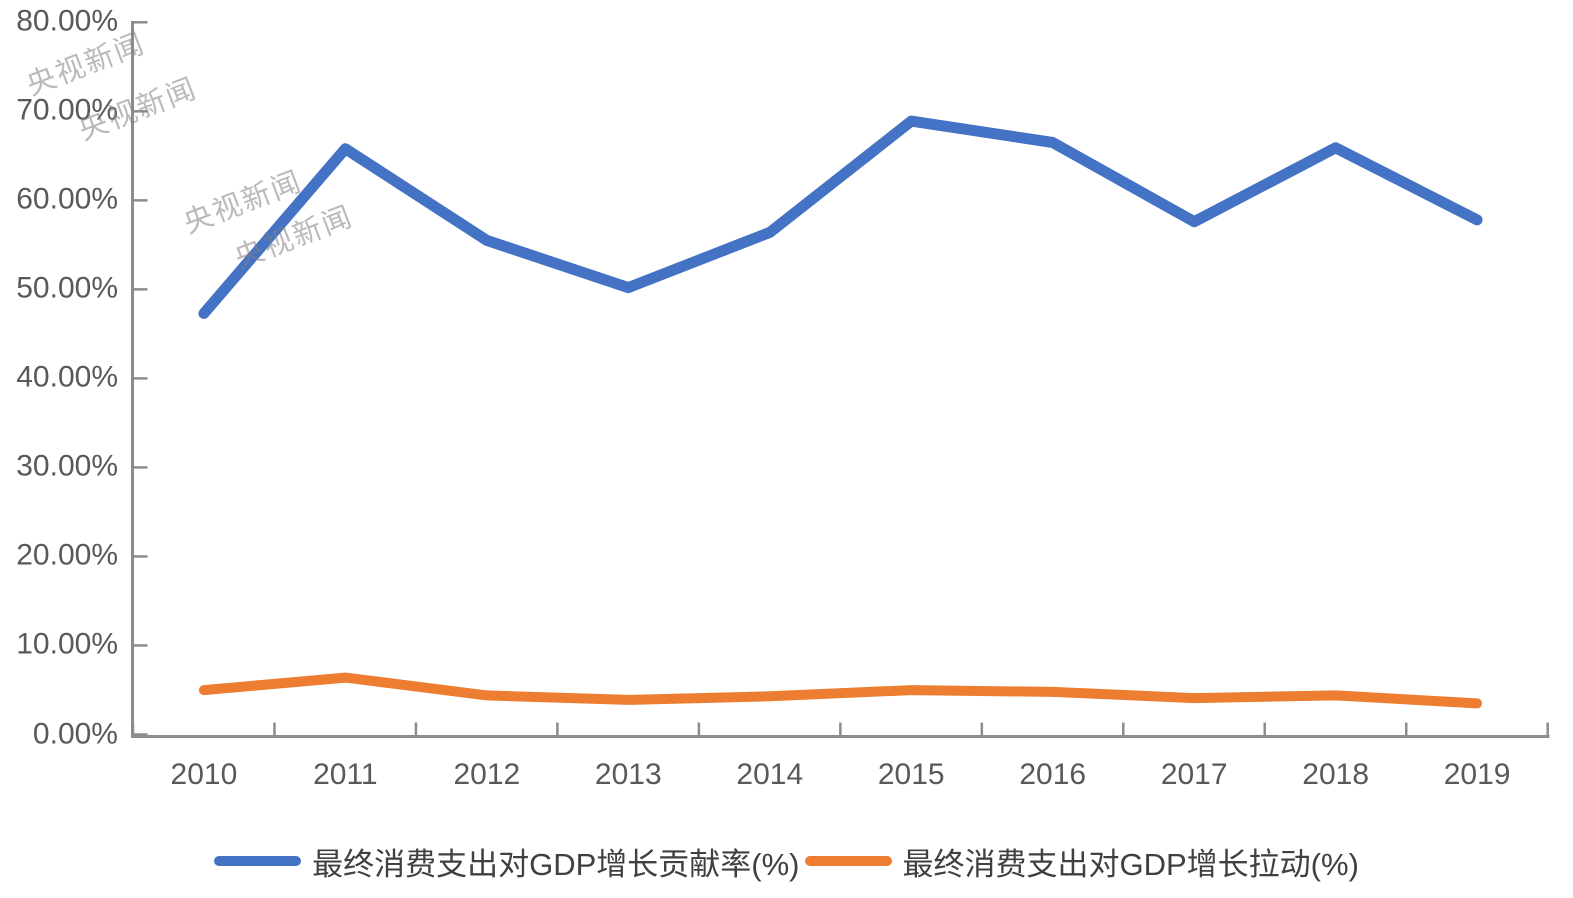  I want to click on y-axis-label: 20.00%, so click(67, 555).